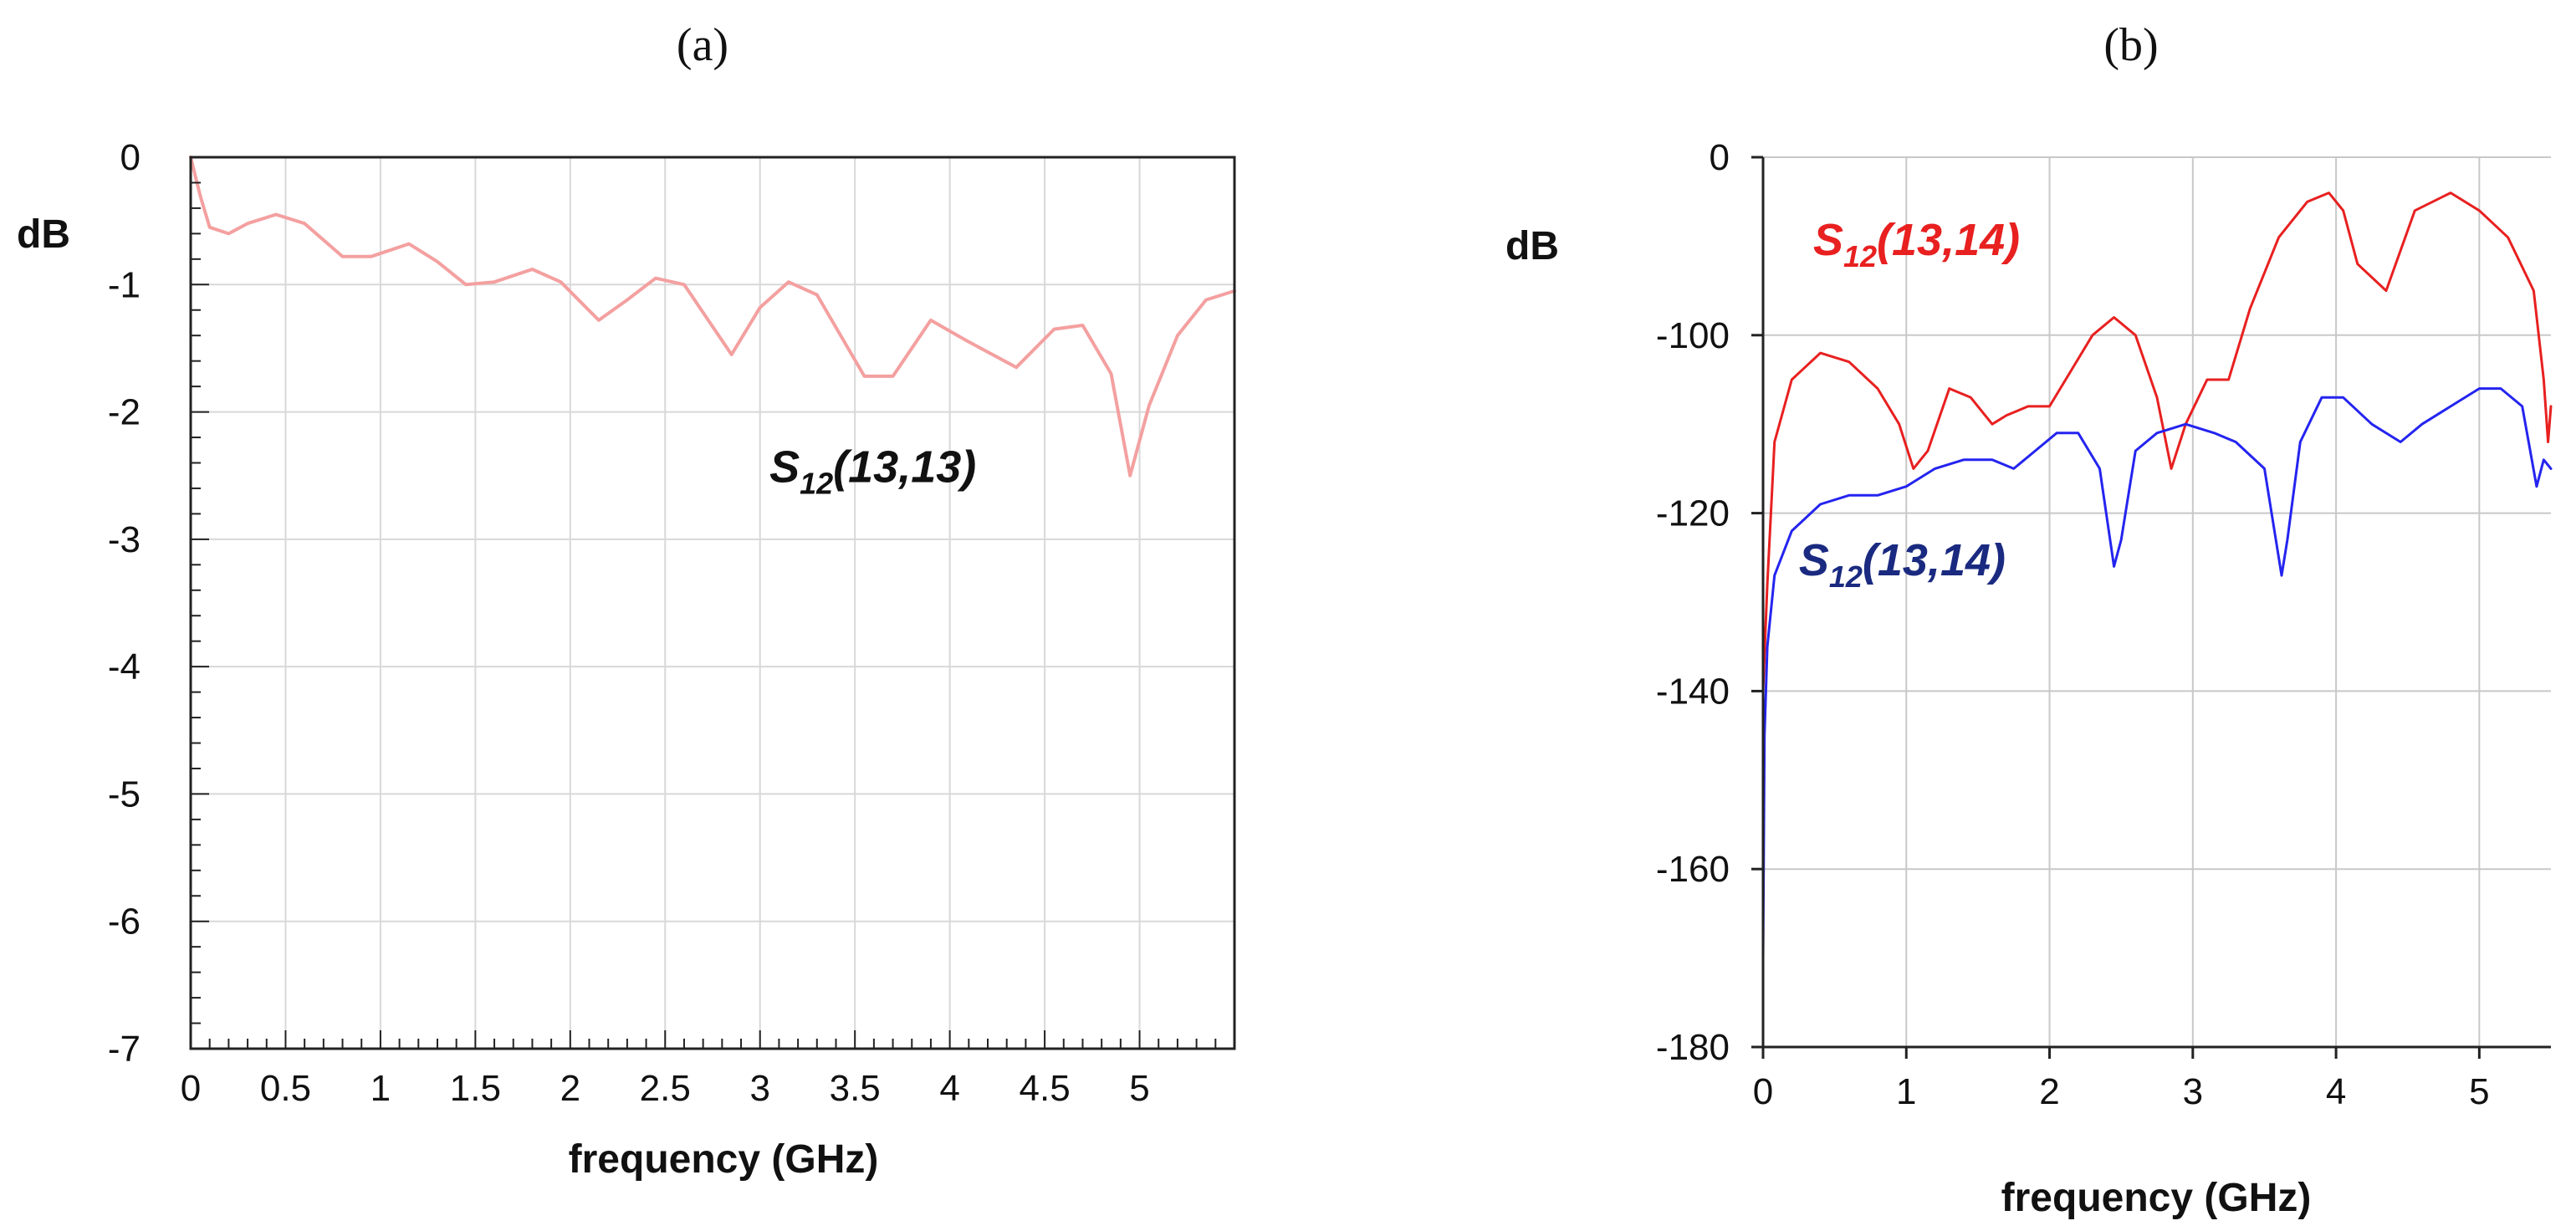 Image resolution: width=2576 pixels, height=1231 pixels. What do you see at coordinates (1693, 1047) in the screenshot?
I see `y-tick-label: -180` at bounding box center [1693, 1047].